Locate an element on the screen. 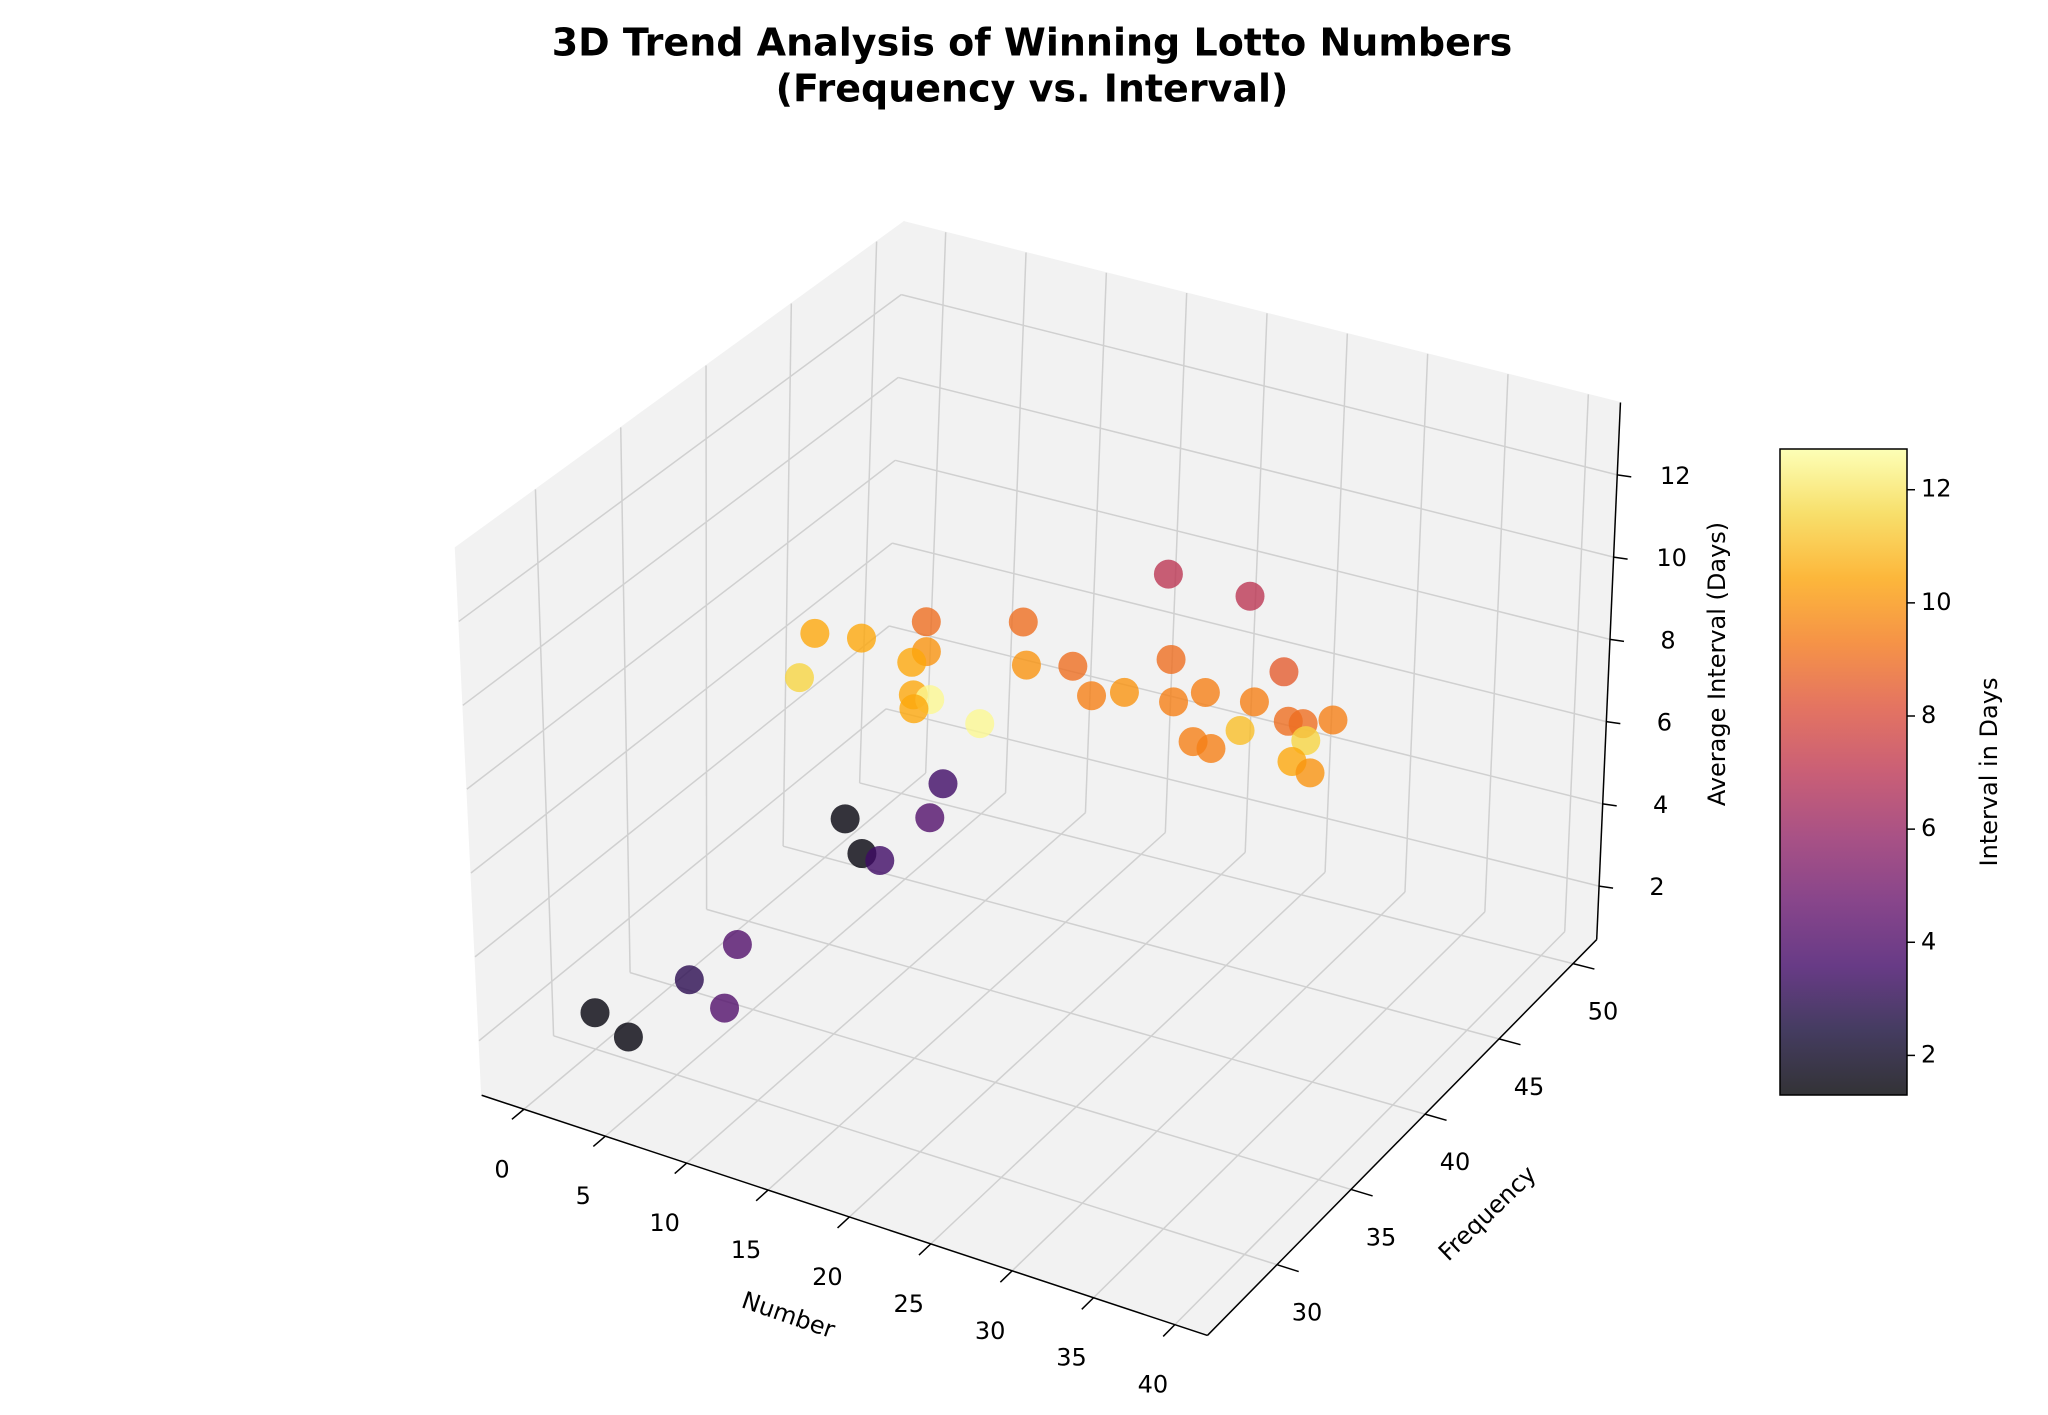  colorbar-tick-label: 8 is located at coordinates (1928, 715).